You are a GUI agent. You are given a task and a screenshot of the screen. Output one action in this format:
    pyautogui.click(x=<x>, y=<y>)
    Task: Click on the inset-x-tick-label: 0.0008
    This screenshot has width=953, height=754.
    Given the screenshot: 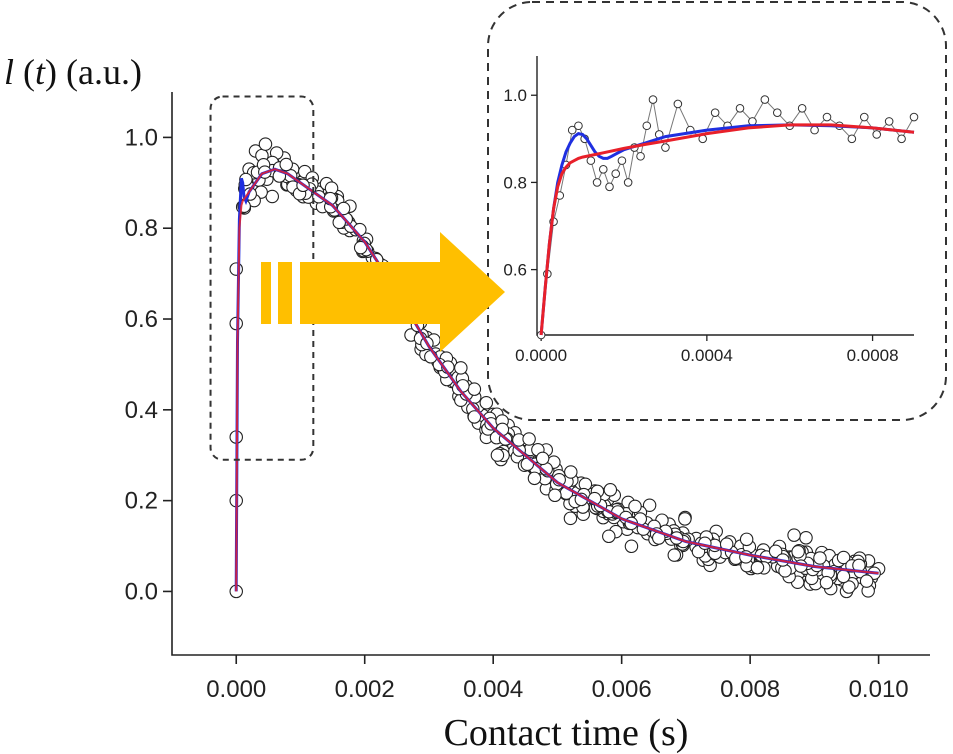 What is the action you would take?
    pyautogui.click(x=873, y=355)
    